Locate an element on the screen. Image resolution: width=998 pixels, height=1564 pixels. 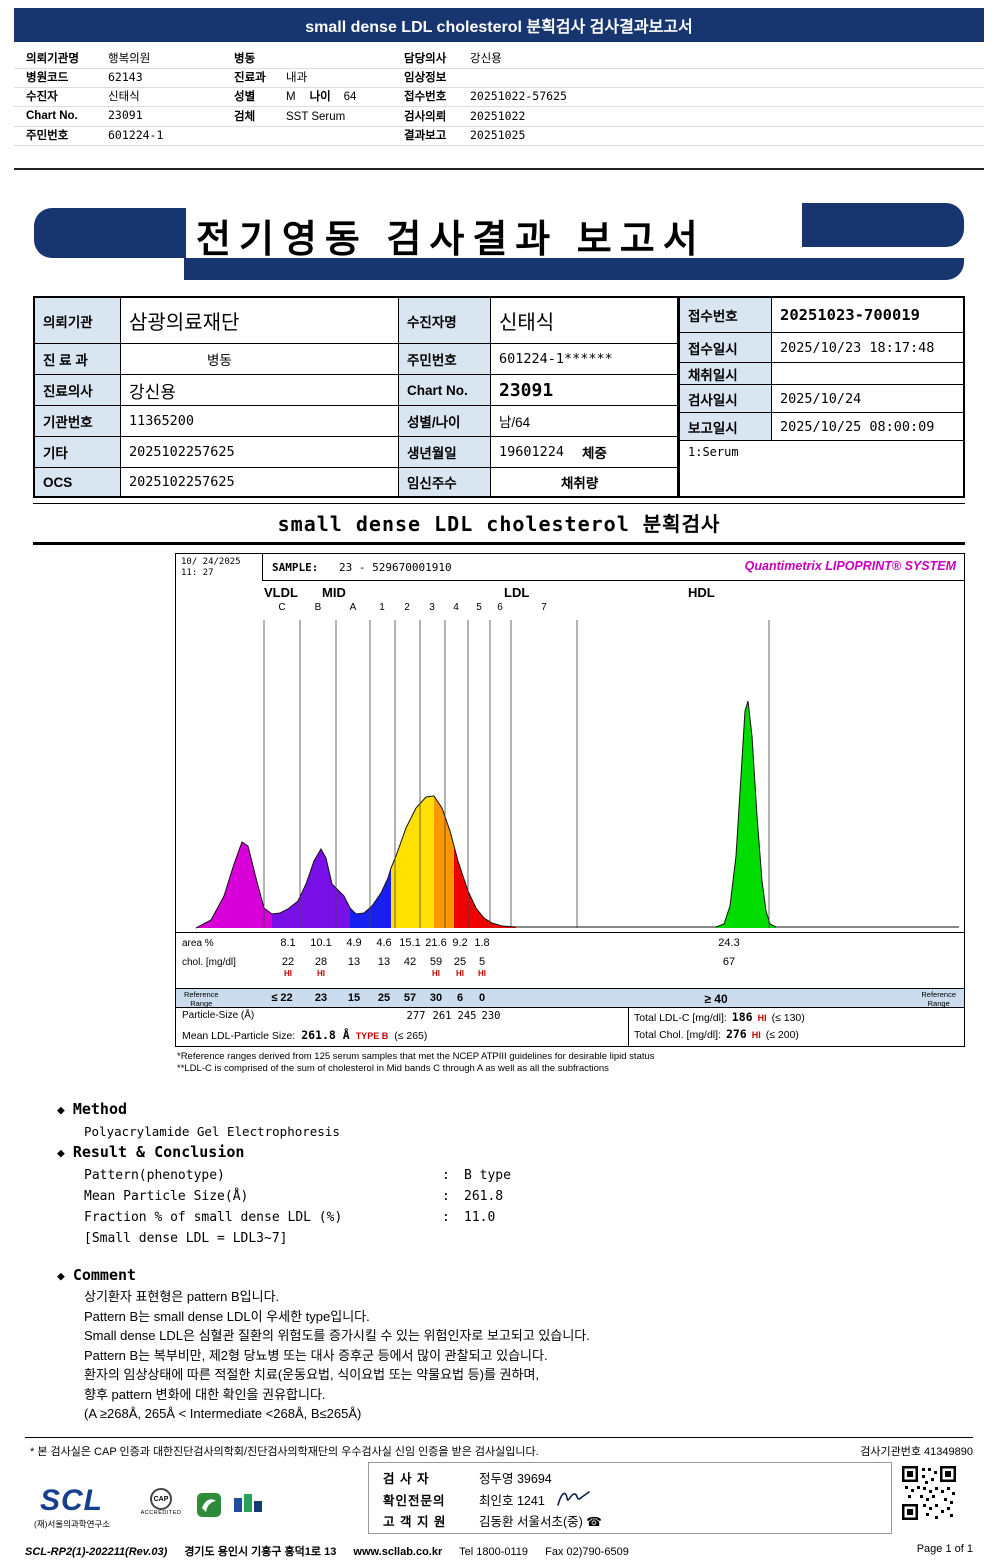
ref-value: 30 is located at coordinates (436, 998).